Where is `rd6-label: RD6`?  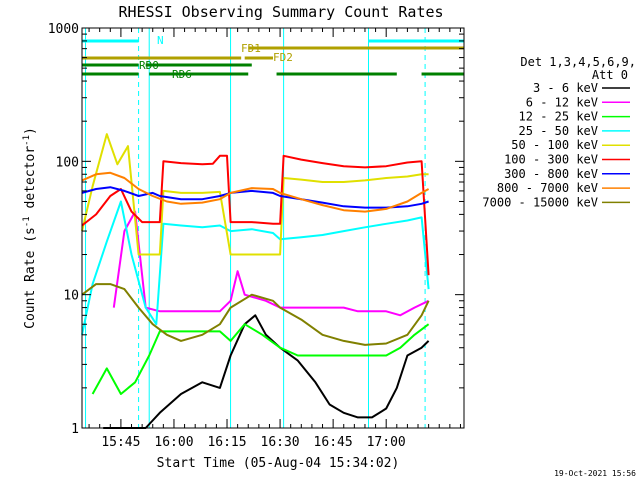
rd6-label: RD6 is located at coordinates (182, 74).